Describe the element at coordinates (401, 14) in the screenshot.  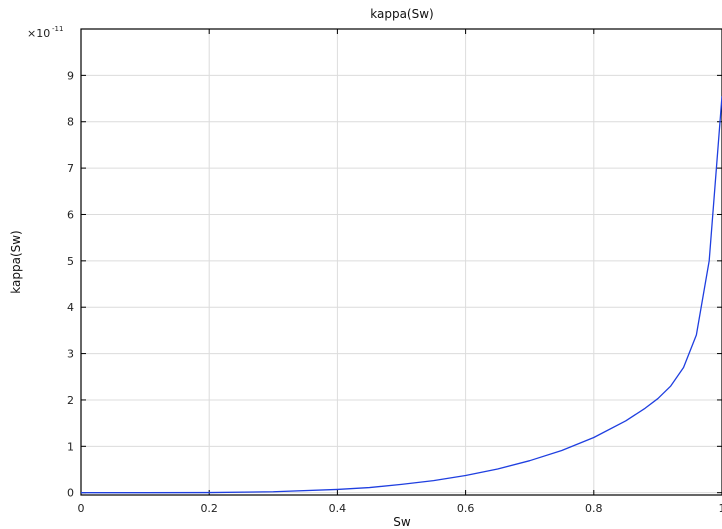
I see `chart-title: kappa(Sw)` at that location.